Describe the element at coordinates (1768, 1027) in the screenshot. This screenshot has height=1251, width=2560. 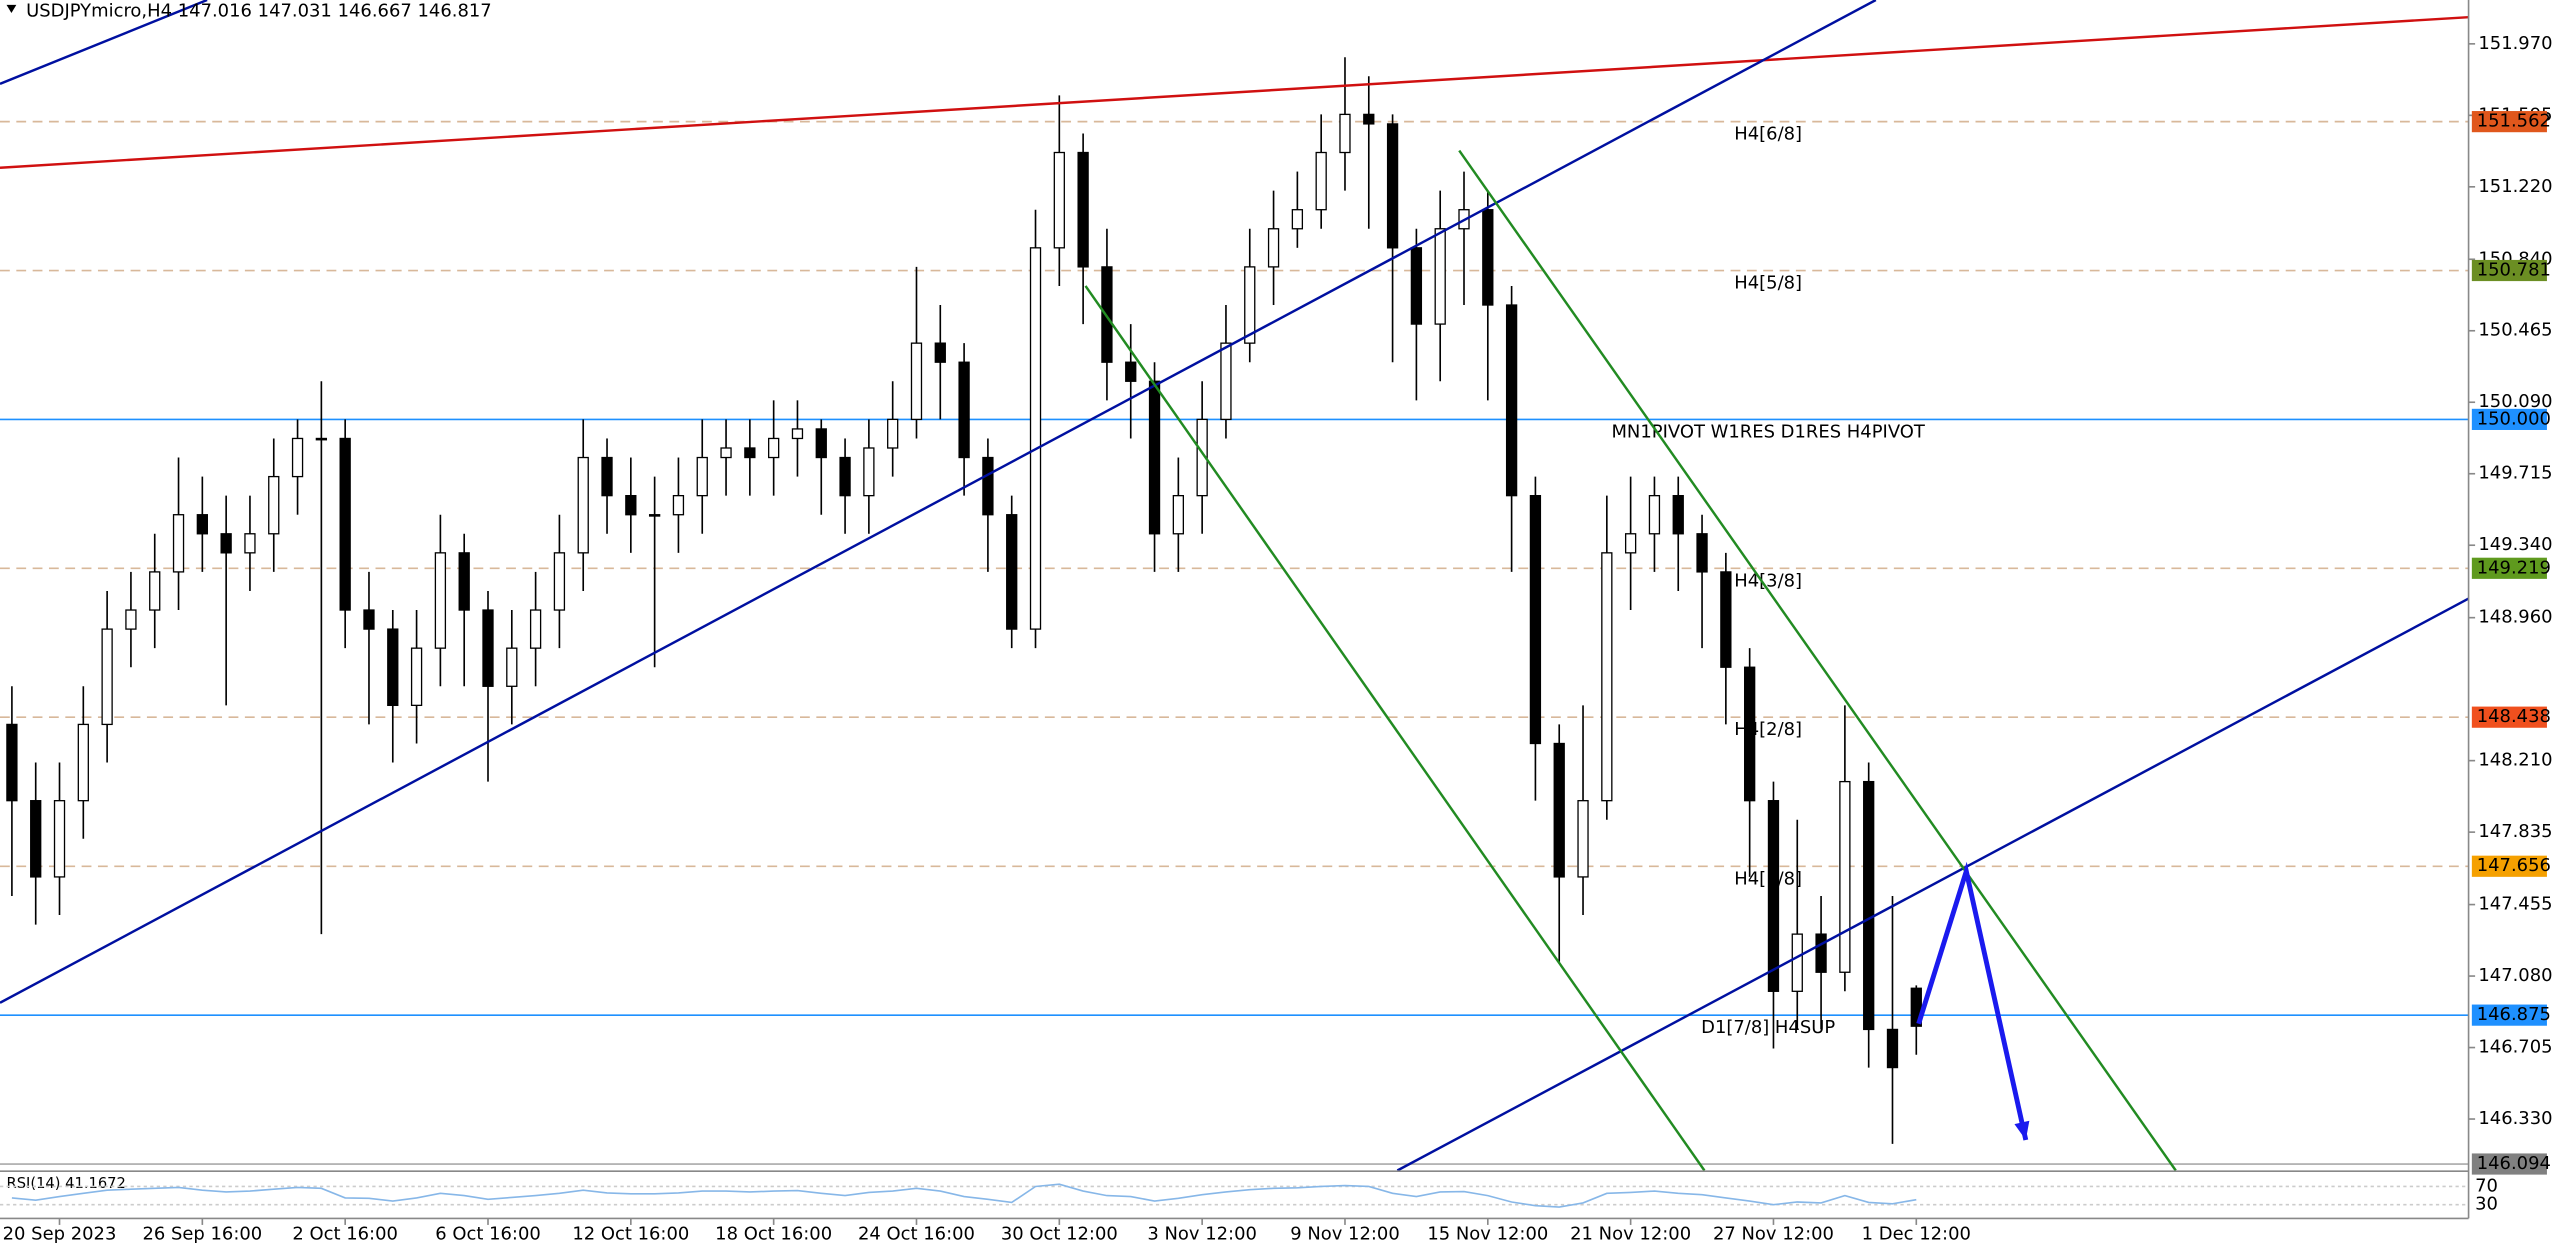
I see `level-label: D1[7/8] H4SUP` at that location.